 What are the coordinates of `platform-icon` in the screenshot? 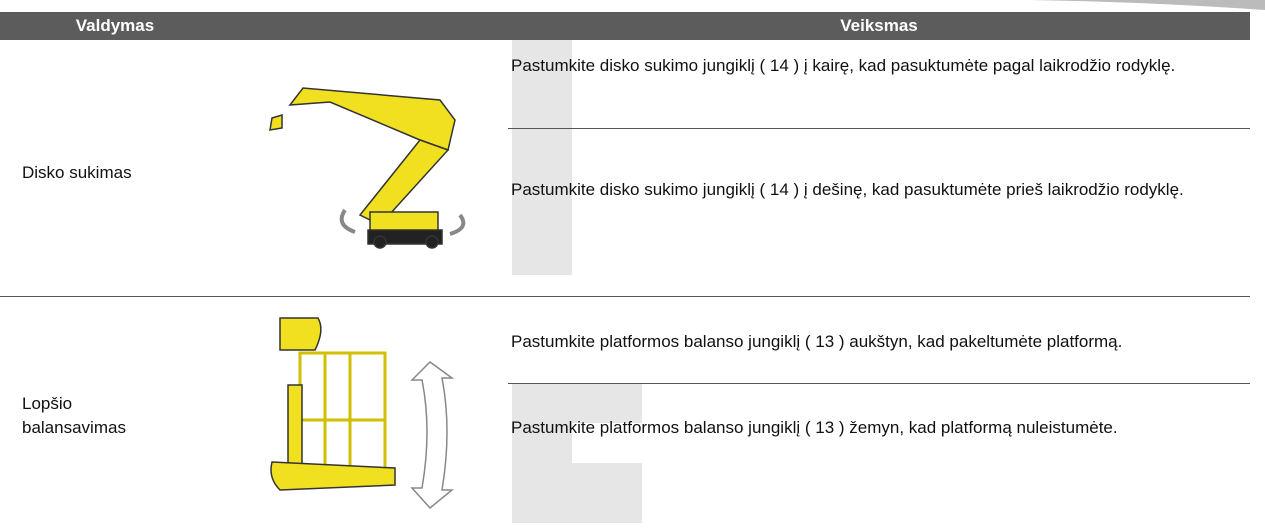 It's located at (362, 413).